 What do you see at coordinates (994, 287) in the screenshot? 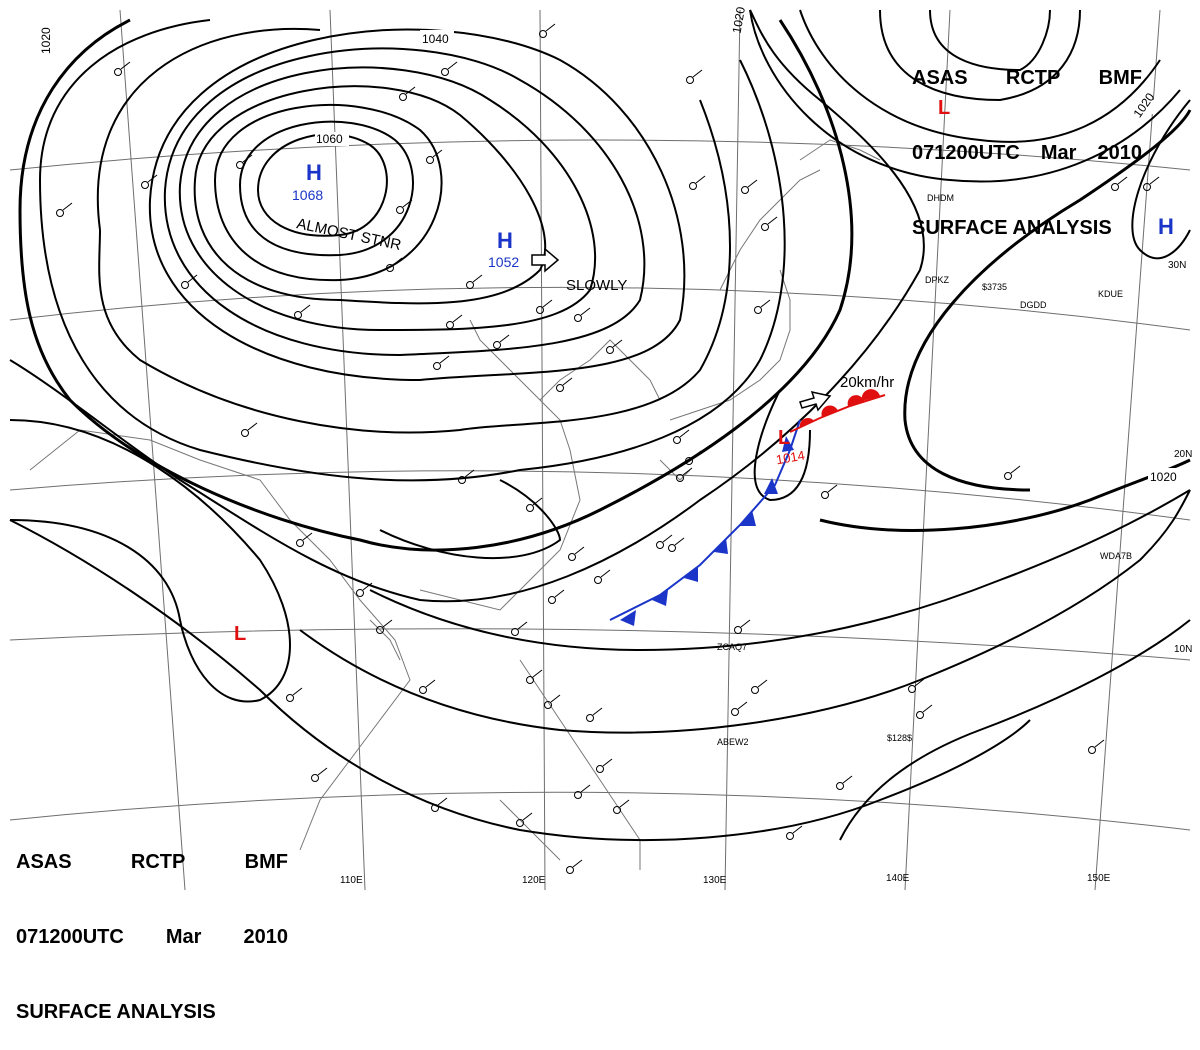
I see `station-code: $3735` at bounding box center [994, 287].